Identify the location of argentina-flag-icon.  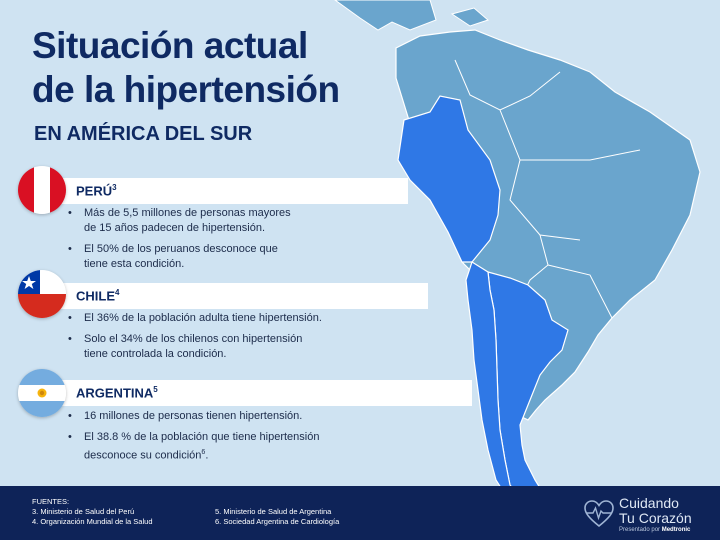
(42, 393).